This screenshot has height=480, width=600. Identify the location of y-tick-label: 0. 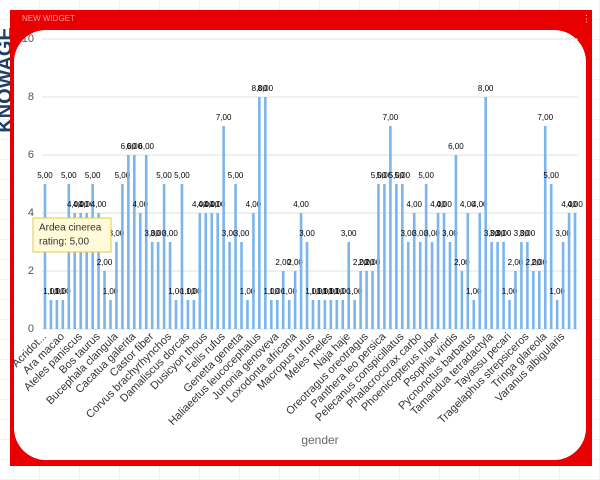
(31, 329).